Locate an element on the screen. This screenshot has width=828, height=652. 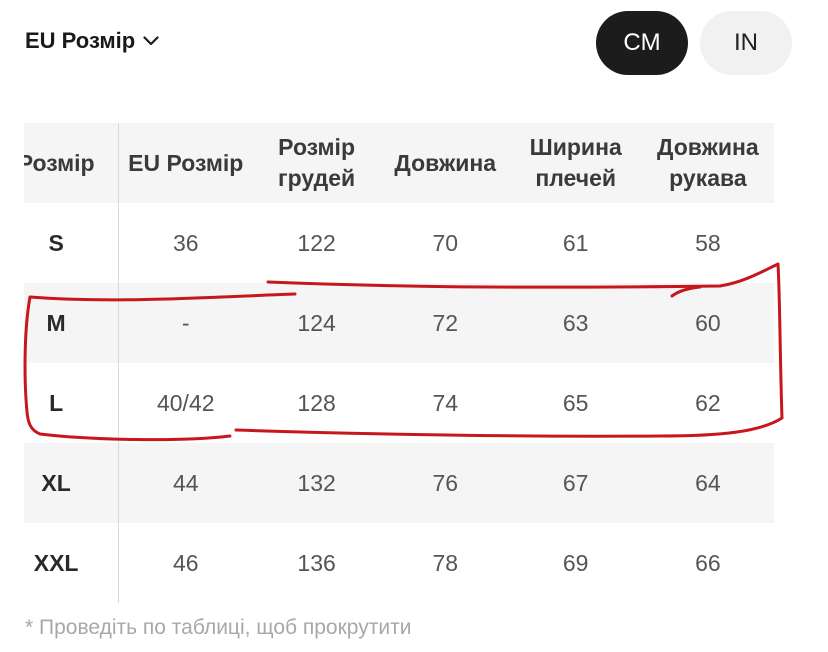
column-header-chest: Розмір грудей is located at coordinates (316, 163).